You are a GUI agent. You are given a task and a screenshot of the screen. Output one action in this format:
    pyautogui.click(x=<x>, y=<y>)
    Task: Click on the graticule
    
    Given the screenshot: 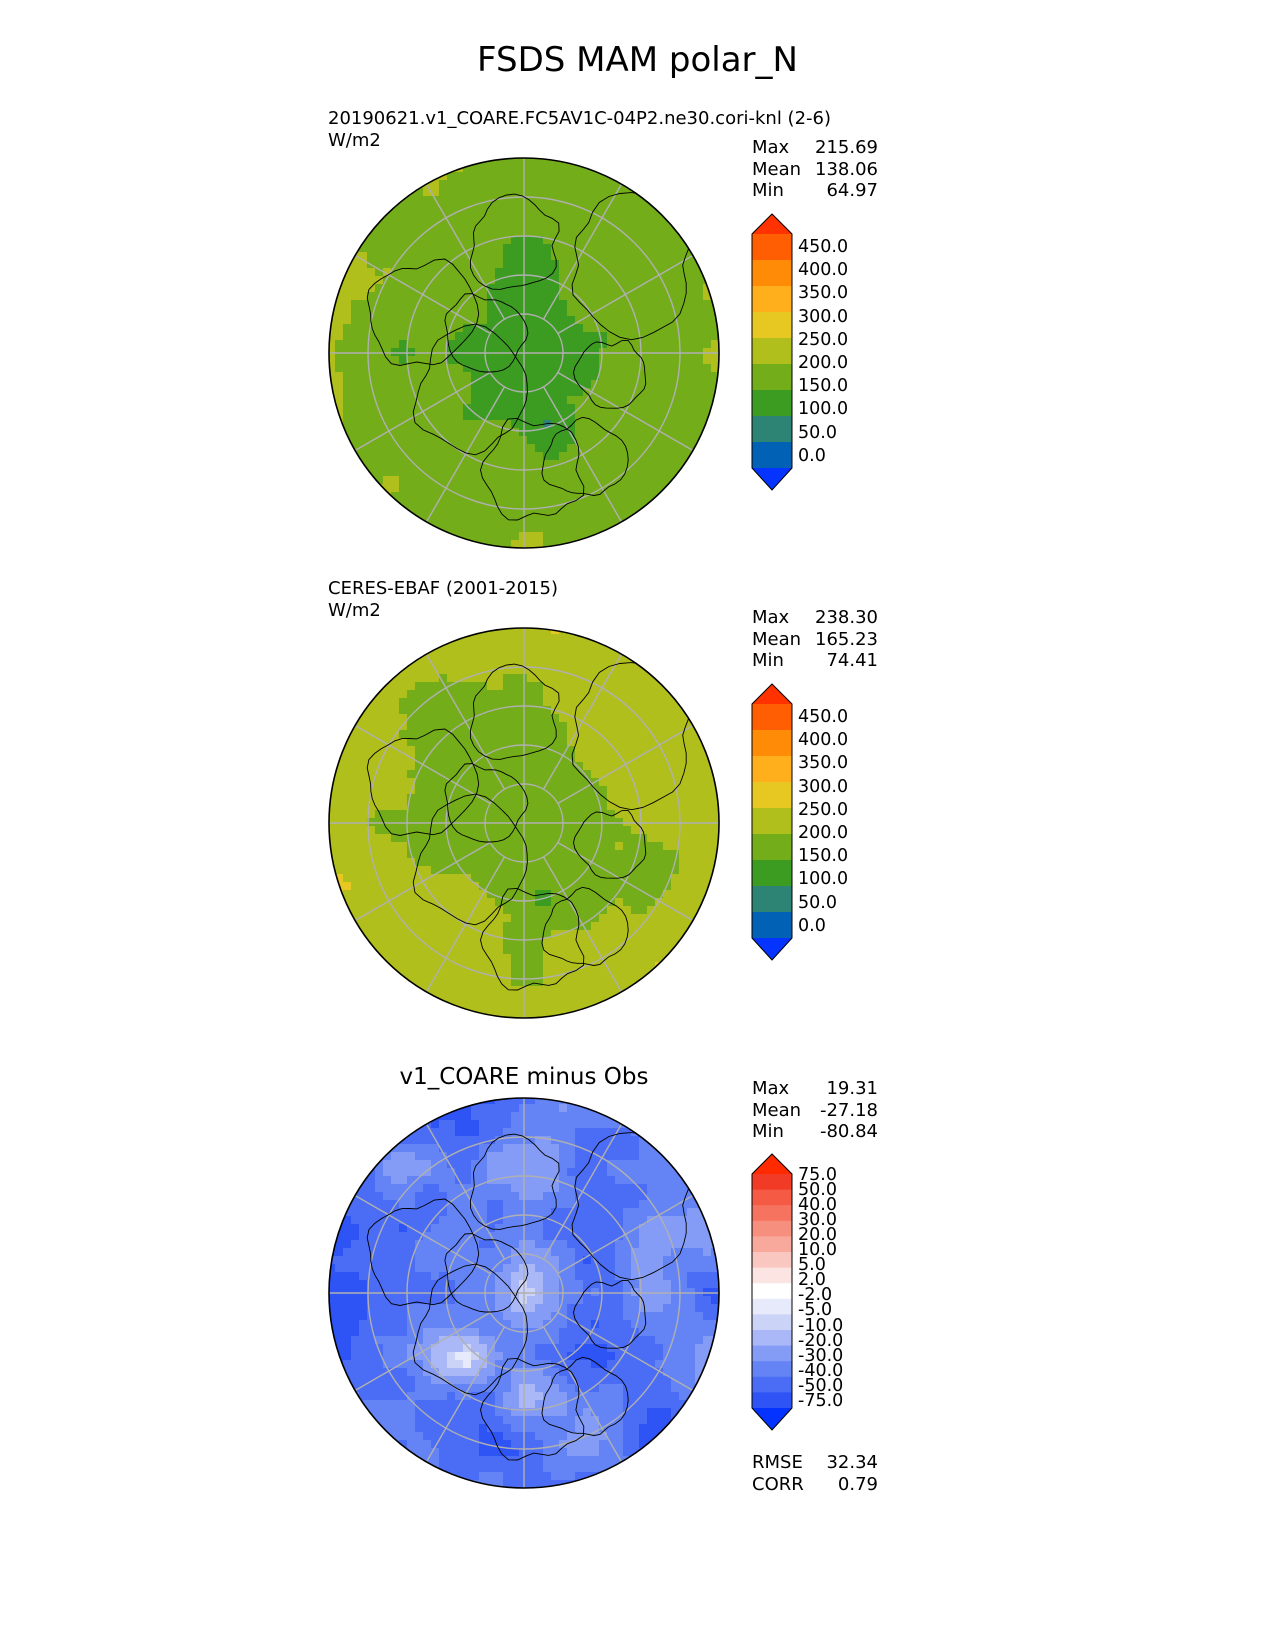 What is the action you would take?
    pyautogui.click(x=524, y=823)
    